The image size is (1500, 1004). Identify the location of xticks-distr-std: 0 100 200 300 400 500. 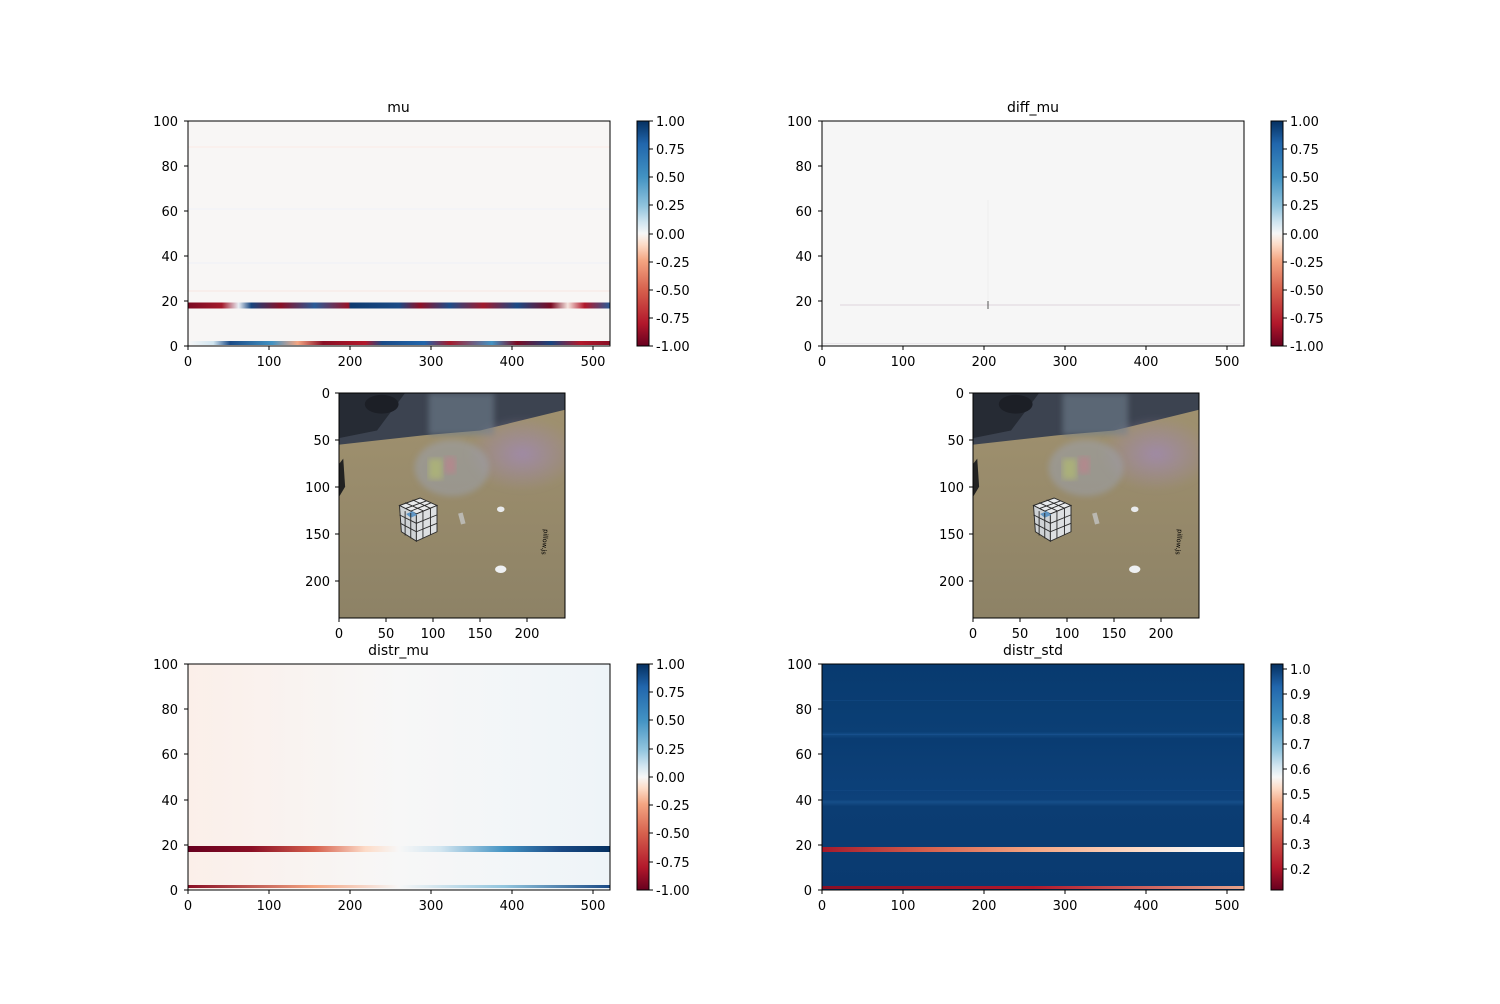
(1029, 902).